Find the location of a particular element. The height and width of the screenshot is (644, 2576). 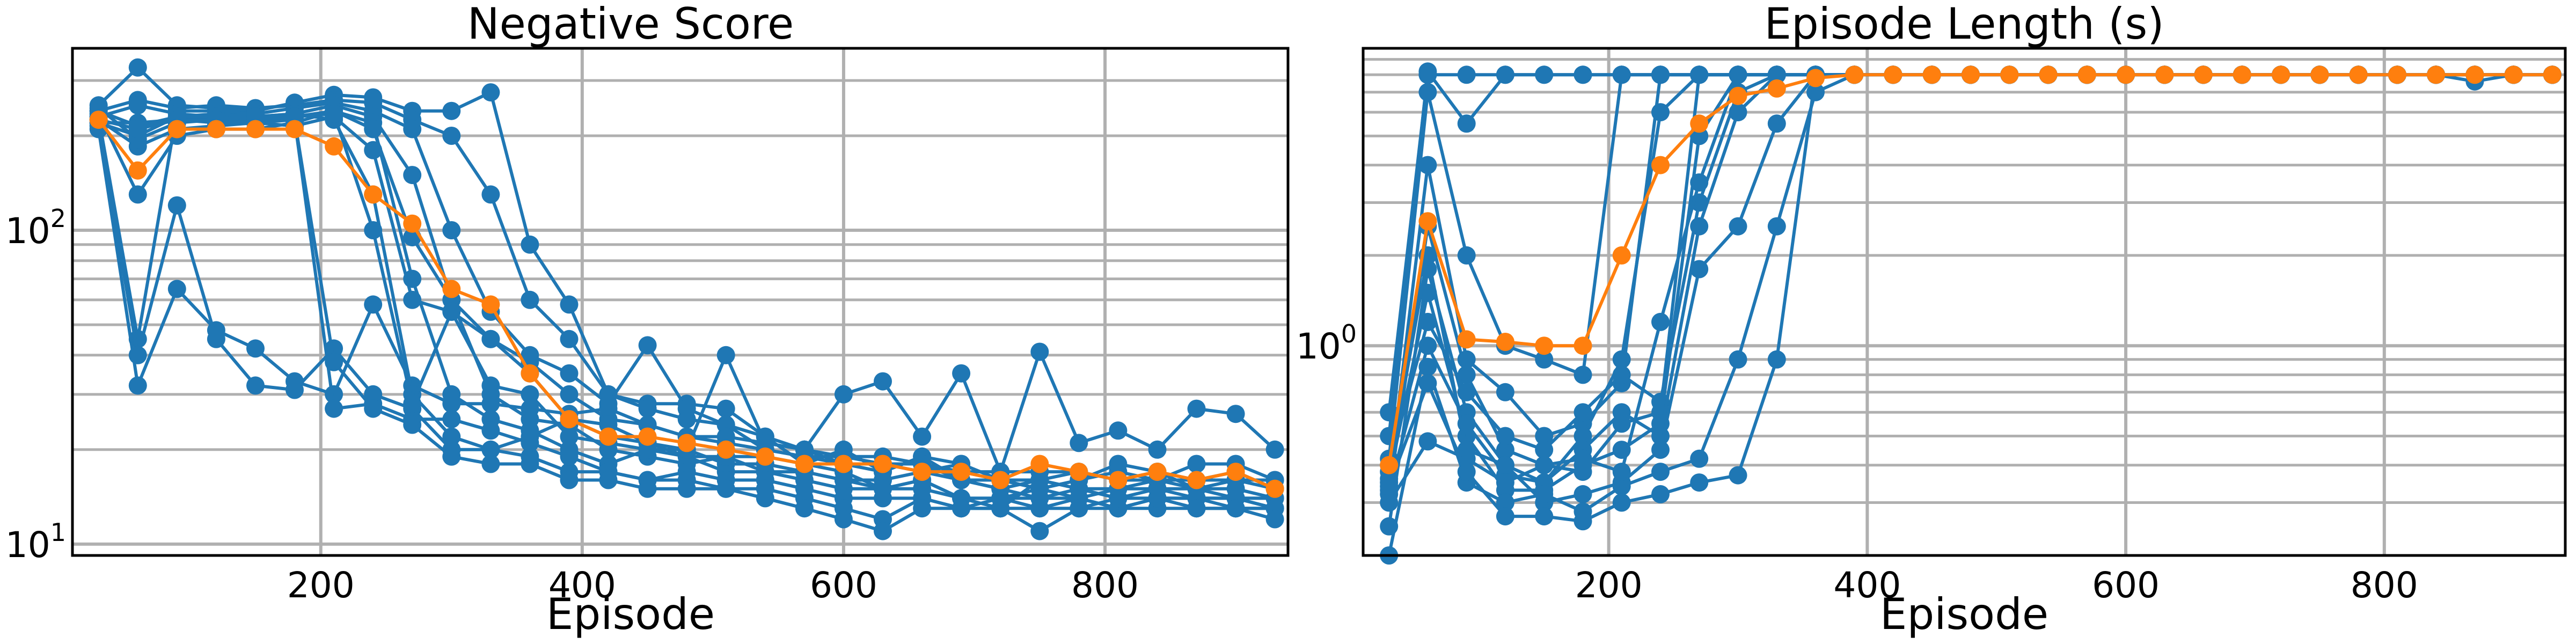

chart-title-episode-length: Episode Length (s) is located at coordinates (1964, 24).